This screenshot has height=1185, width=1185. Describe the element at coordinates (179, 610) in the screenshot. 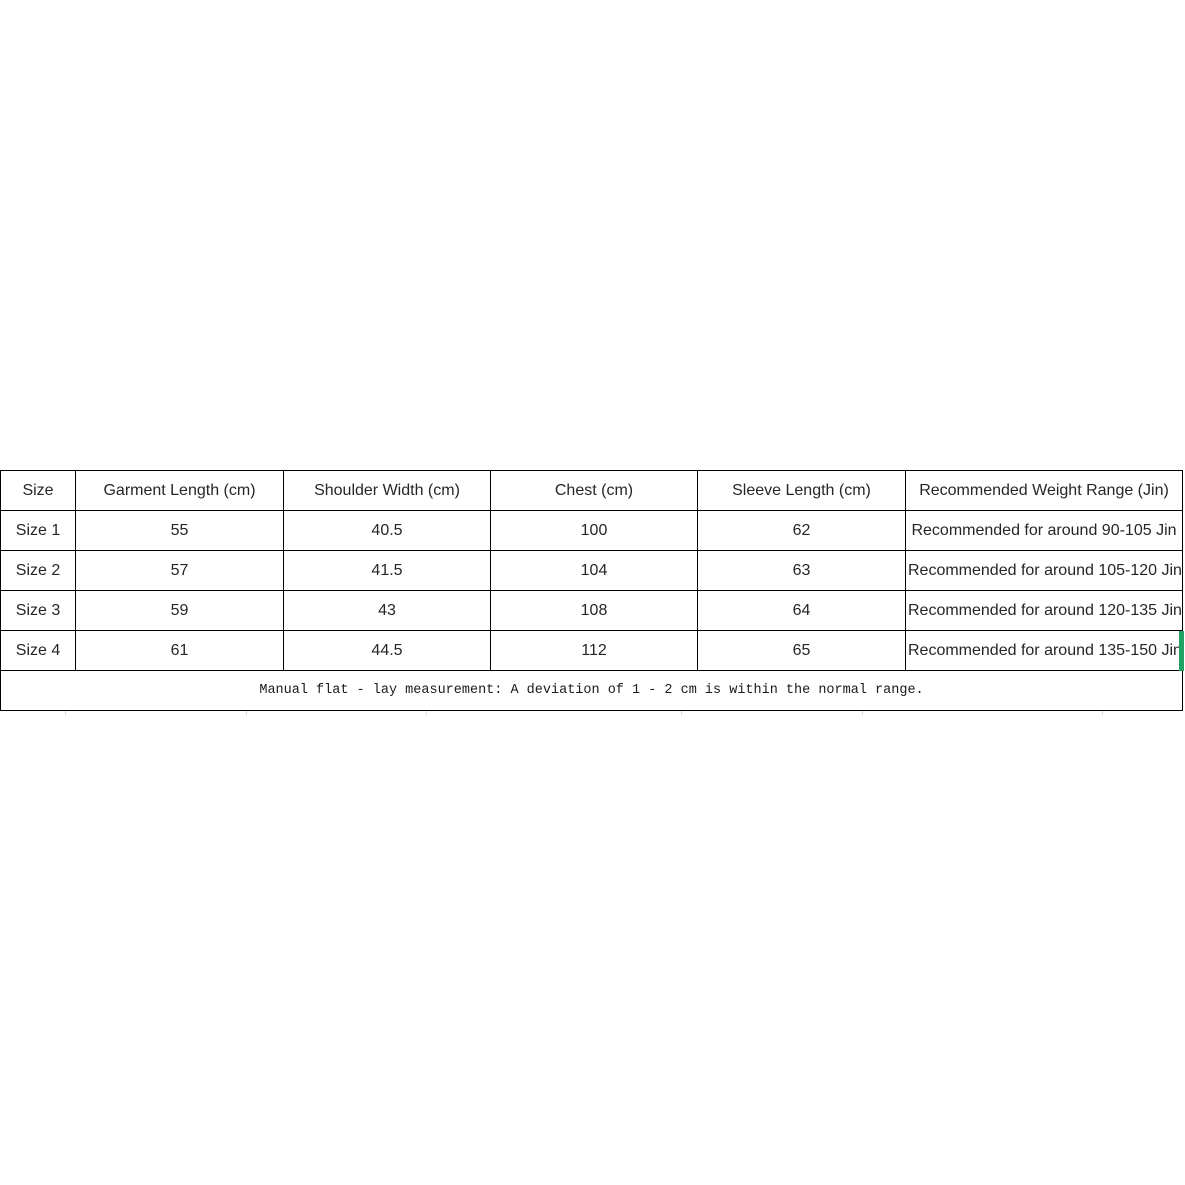

I see `cell-garment-length: 59` at that location.